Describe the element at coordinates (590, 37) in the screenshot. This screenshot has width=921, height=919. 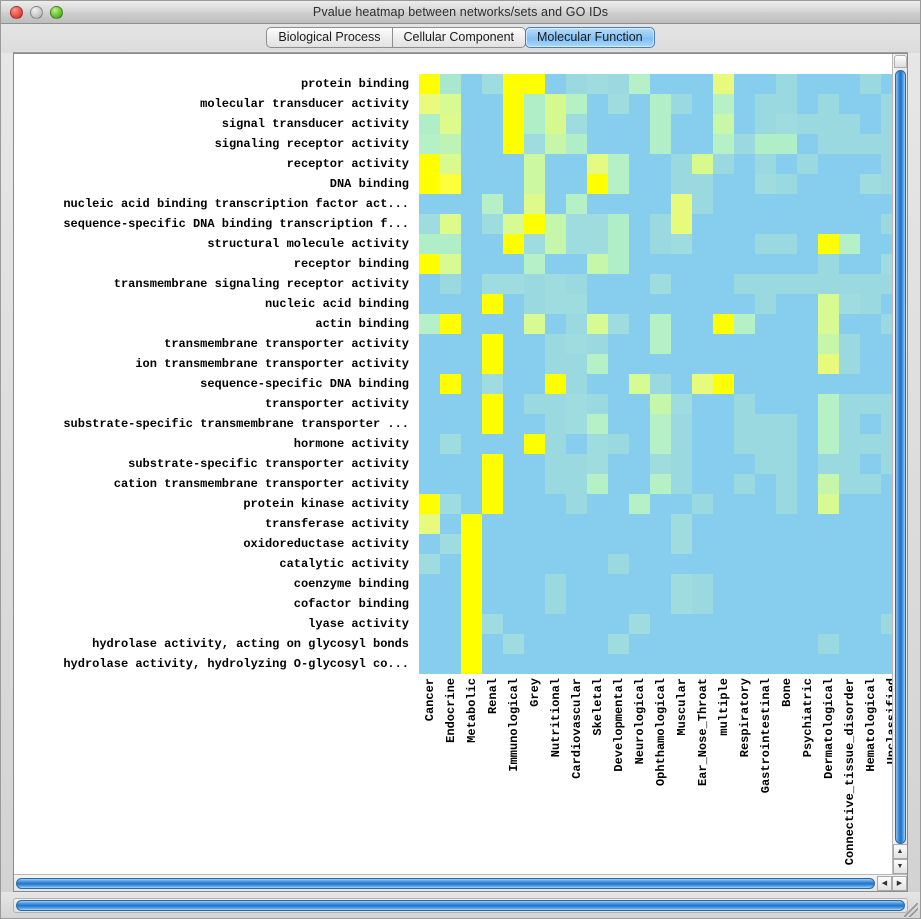
I see `tab-molecular-function: Molecular Function` at that location.